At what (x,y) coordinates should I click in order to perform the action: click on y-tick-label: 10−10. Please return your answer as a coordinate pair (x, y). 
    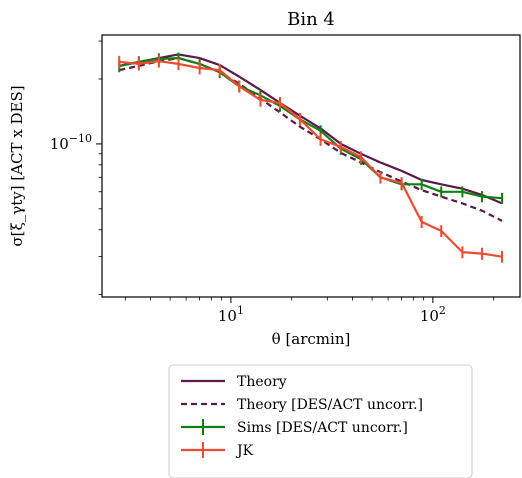
    Looking at the image, I should click on (71, 142).